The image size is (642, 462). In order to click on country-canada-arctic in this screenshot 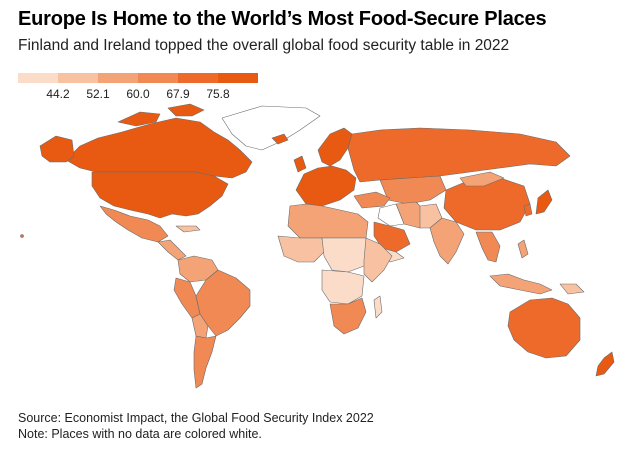, I will do `click(161, 115)`.